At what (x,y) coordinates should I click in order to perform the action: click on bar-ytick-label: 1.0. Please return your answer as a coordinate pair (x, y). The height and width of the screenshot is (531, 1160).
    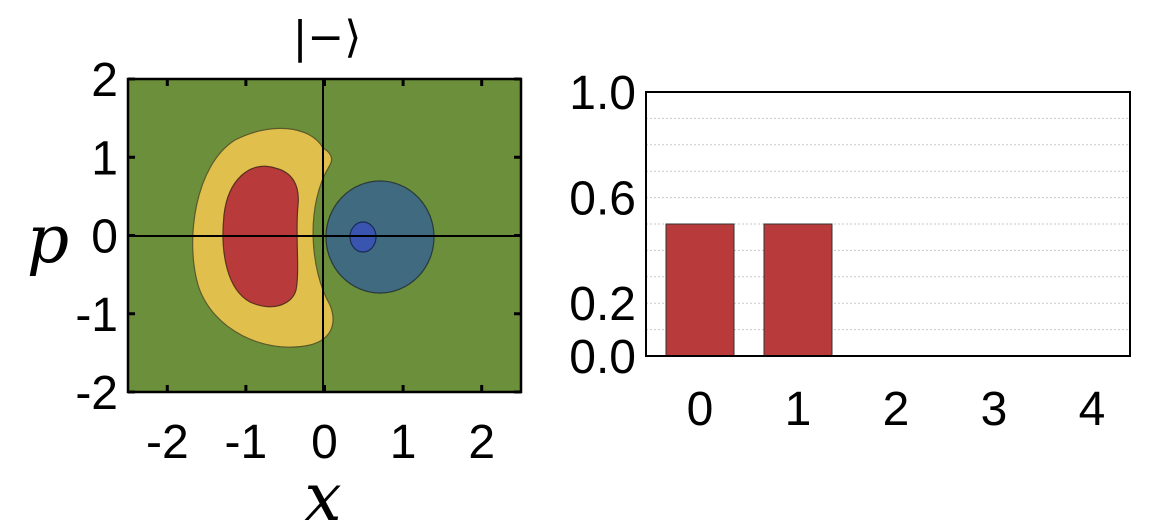
    Looking at the image, I should click on (602, 93).